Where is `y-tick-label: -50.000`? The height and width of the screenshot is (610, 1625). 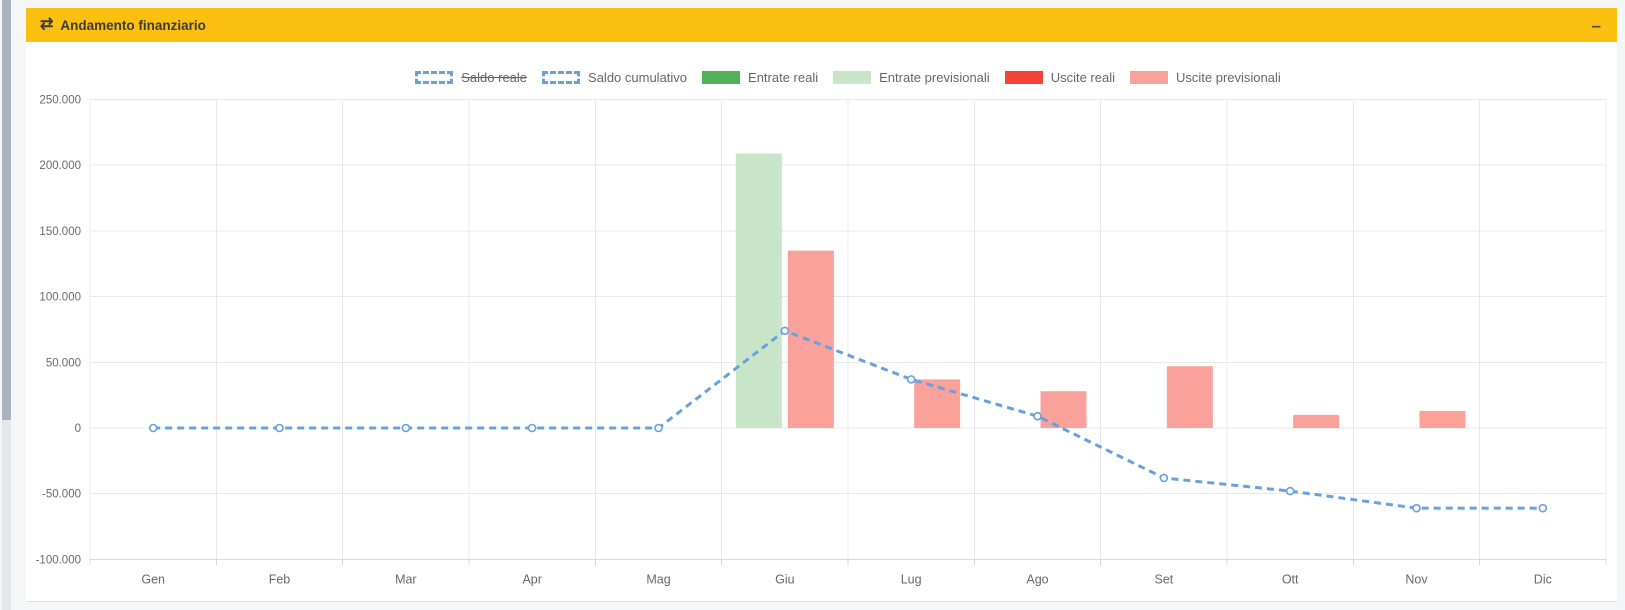 y-tick-label: -50.000 is located at coordinates (61, 495).